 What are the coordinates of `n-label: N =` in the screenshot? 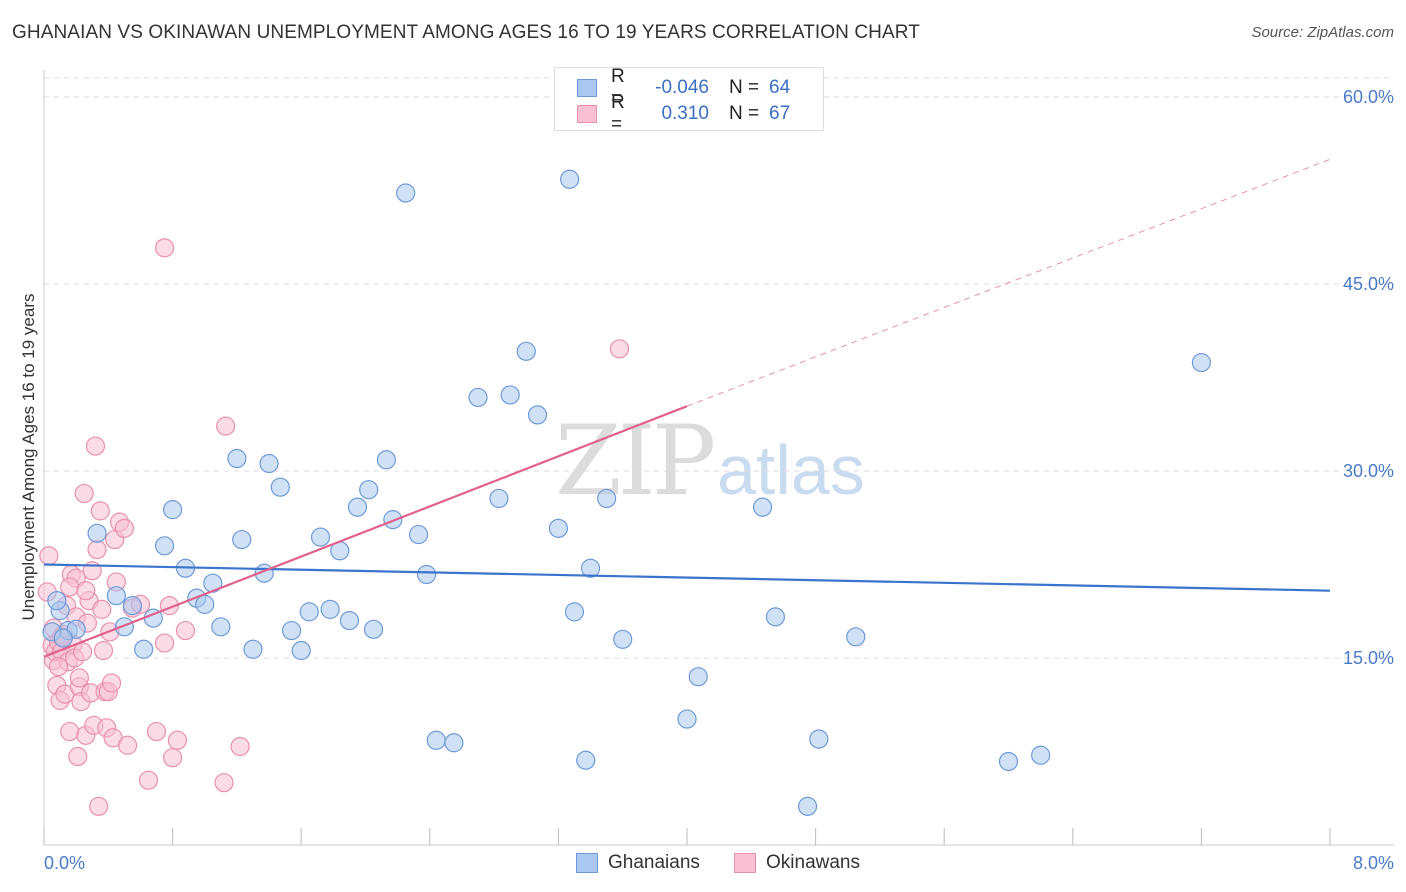 It's located at (744, 87).